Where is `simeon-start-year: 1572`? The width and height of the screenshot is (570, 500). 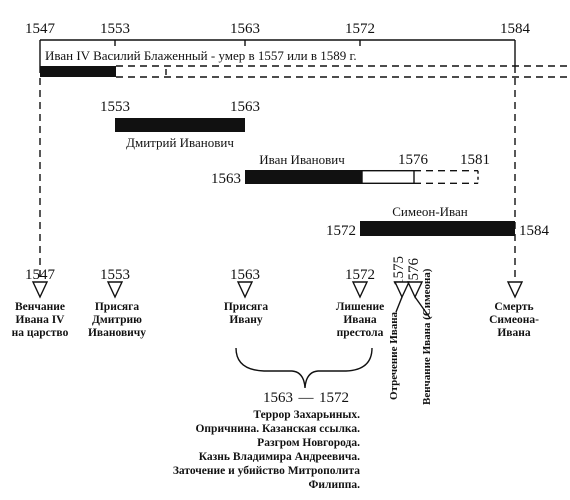
simeon-start-year: 1572 is located at coordinates (341, 231).